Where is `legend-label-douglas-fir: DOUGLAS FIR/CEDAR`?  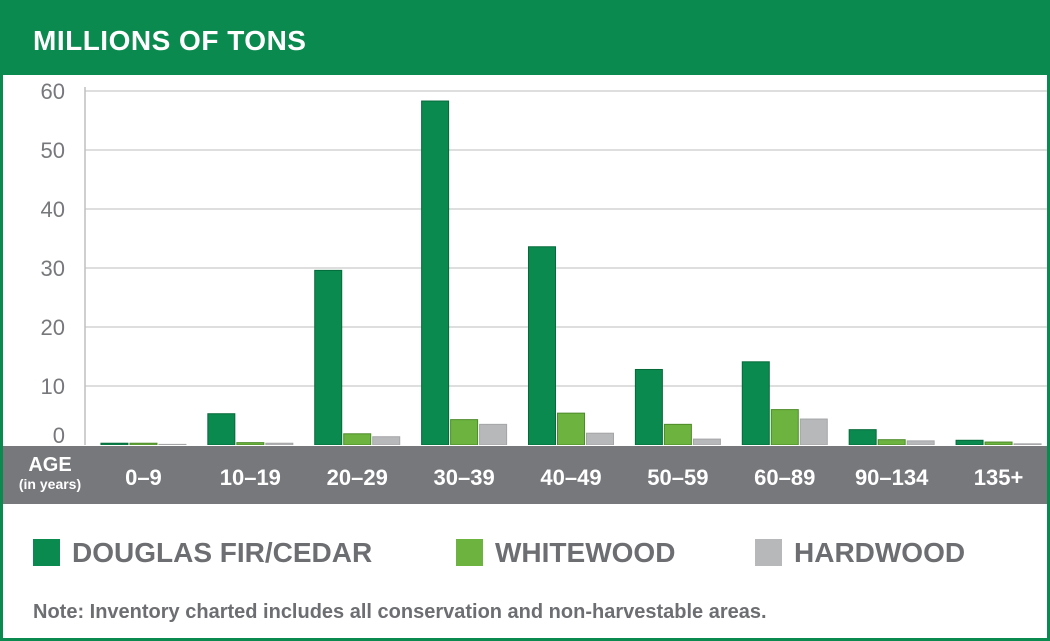
legend-label-douglas-fir: DOUGLAS FIR/CEDAR is located at coordinates (222, 552).